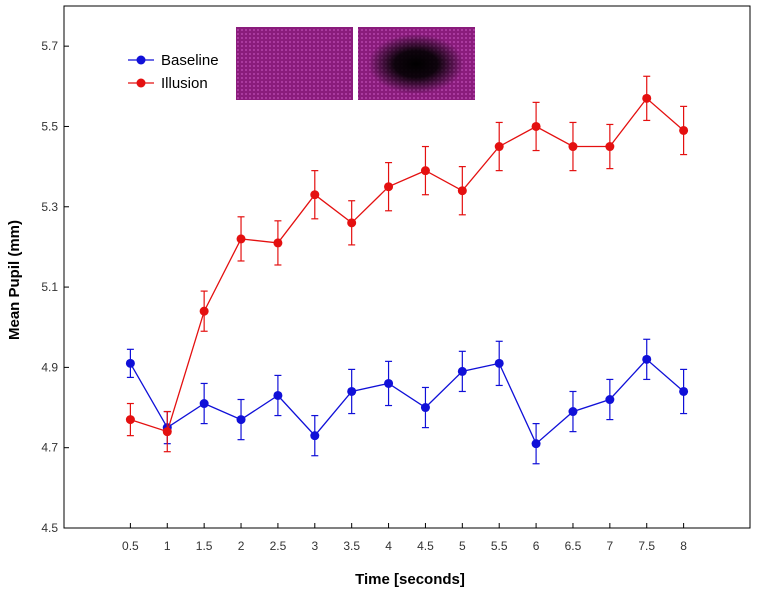 The height and width of the screenshot is (590, 767). Describe the element at coordinates (49, 126) in the screenshot. I see `y-tick-label: 5.5` at that location.